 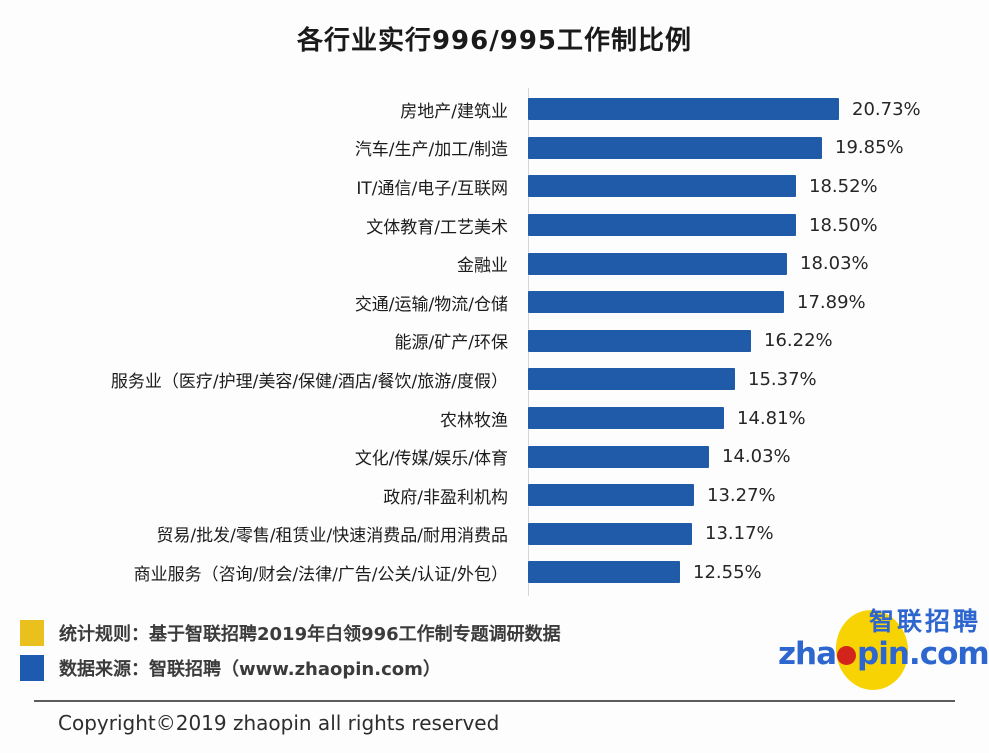 I want to click on value-label: 13.27%, so click(x=741, y=495).